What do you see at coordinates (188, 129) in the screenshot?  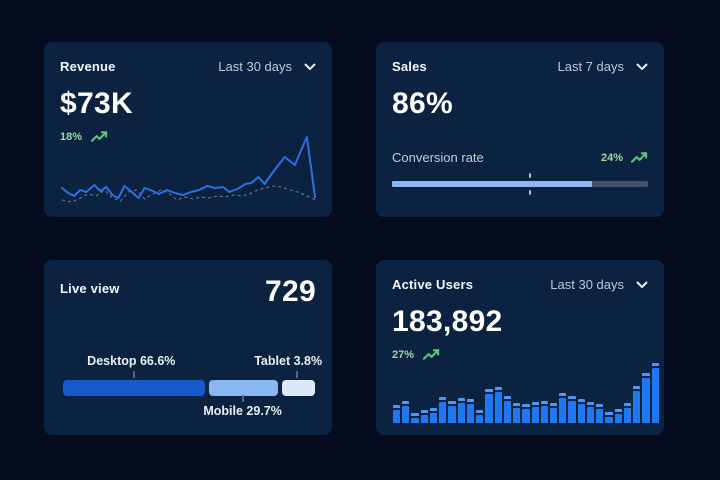 I see `revenue-card: Revenue Last 30 days $73K 18%` at bounding box center [188, 129].